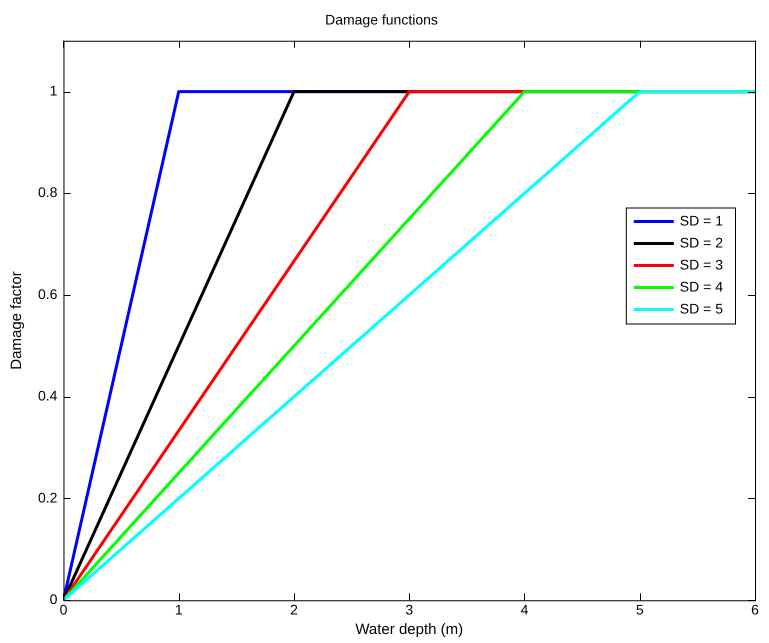 The height and width of the screenshot is (643, 769). I want to click on x-tick-label: 3, so click(409, 609).